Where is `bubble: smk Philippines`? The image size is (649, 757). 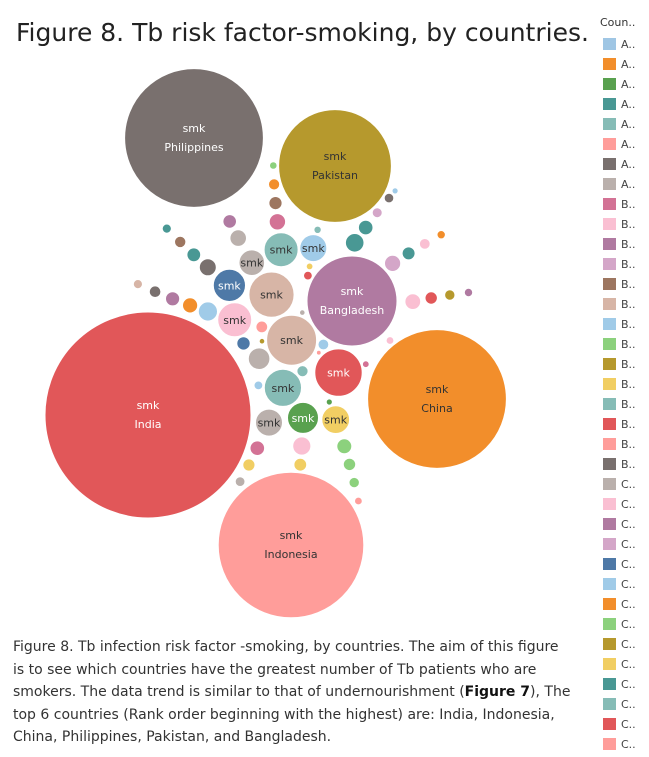
bubble: smk Philippines is located at coordinates (194, 138).